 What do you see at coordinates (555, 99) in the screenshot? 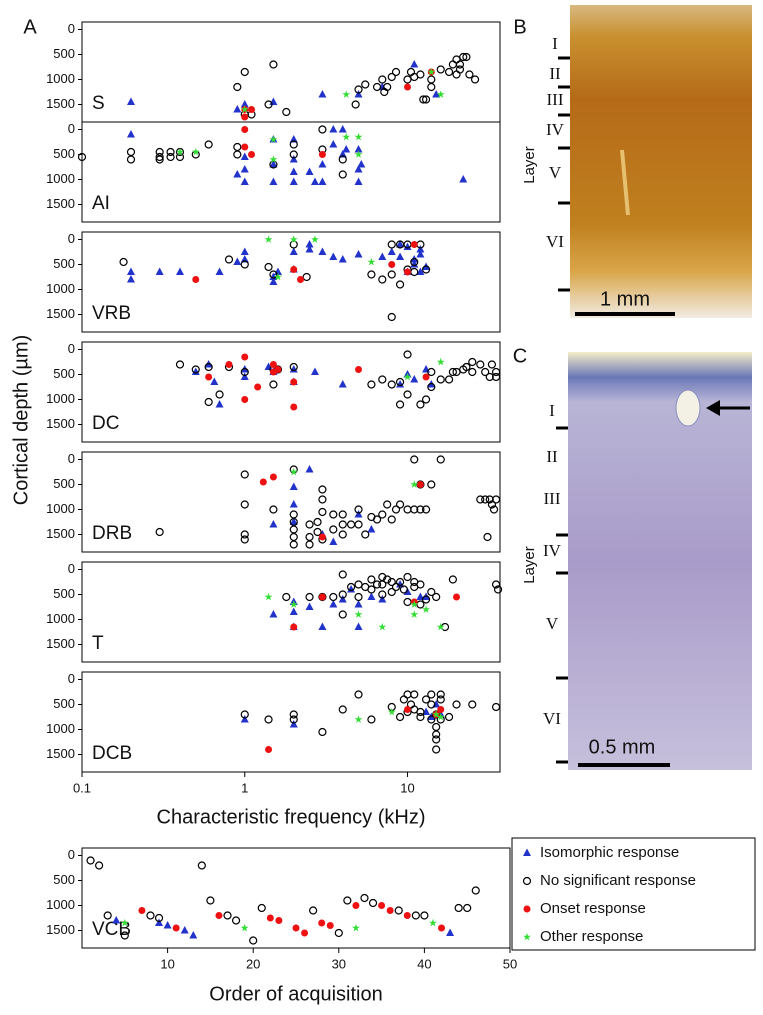
I see `layer-label: III` at bounding box center [555, 99].